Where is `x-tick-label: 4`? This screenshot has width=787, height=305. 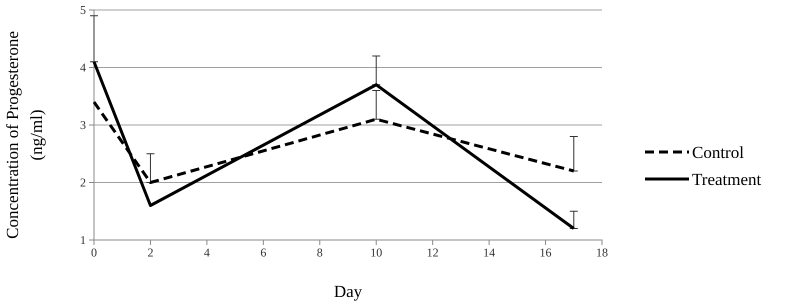
x-tick-label: 4 is located at coordinates (207, 253).